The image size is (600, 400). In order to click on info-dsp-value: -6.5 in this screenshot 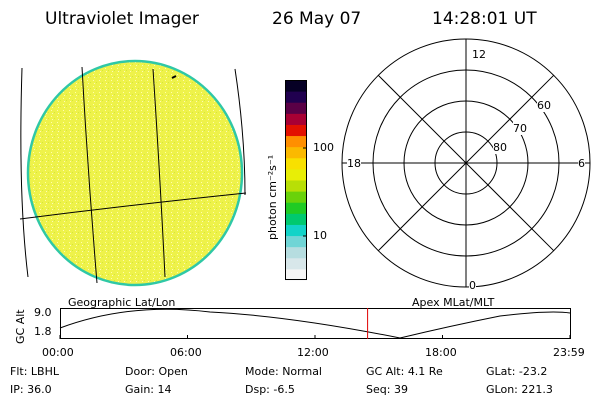, I will do `click(284, 389)`.